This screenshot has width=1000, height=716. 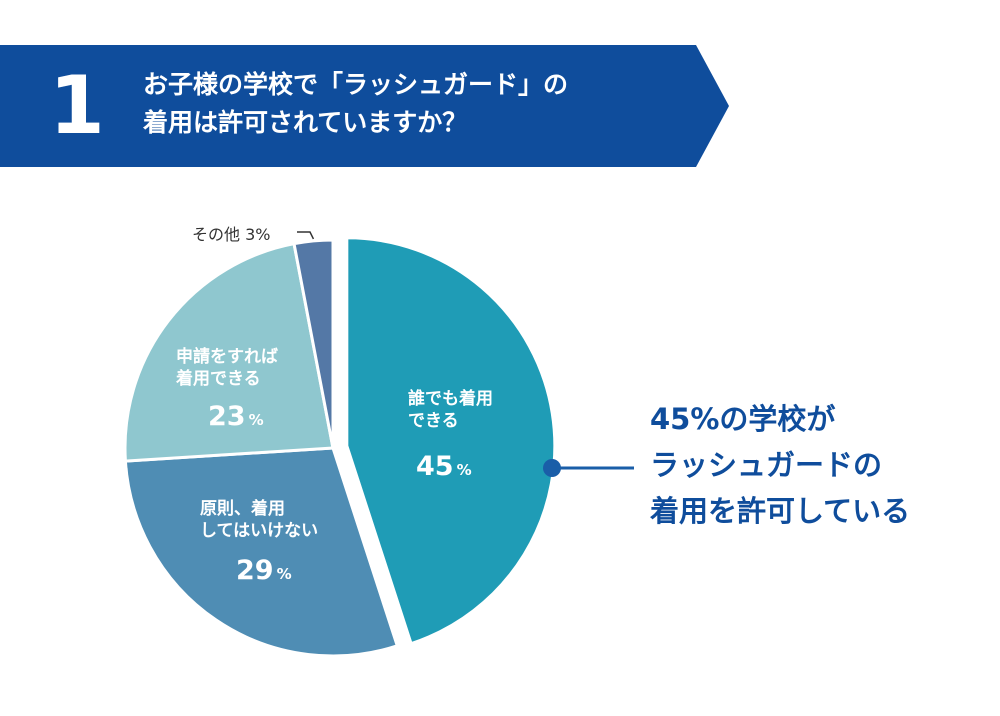 I want to click on slice-value-prohibited-unit: %, so click(x=284, y=574).